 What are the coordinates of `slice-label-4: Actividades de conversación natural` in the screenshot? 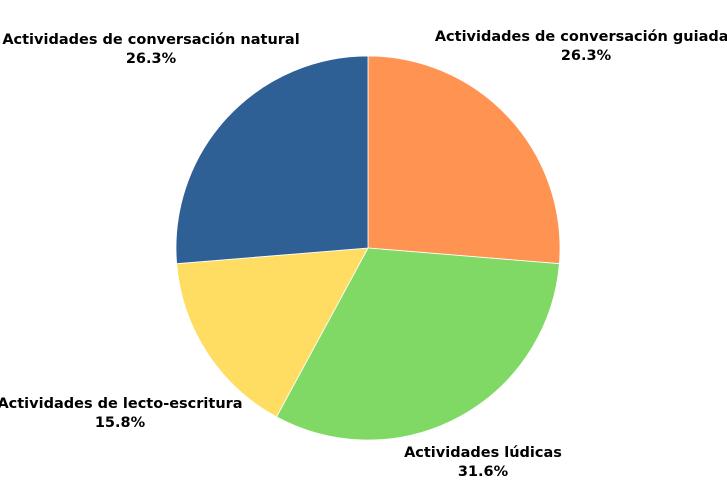 It's located at (150, 40).